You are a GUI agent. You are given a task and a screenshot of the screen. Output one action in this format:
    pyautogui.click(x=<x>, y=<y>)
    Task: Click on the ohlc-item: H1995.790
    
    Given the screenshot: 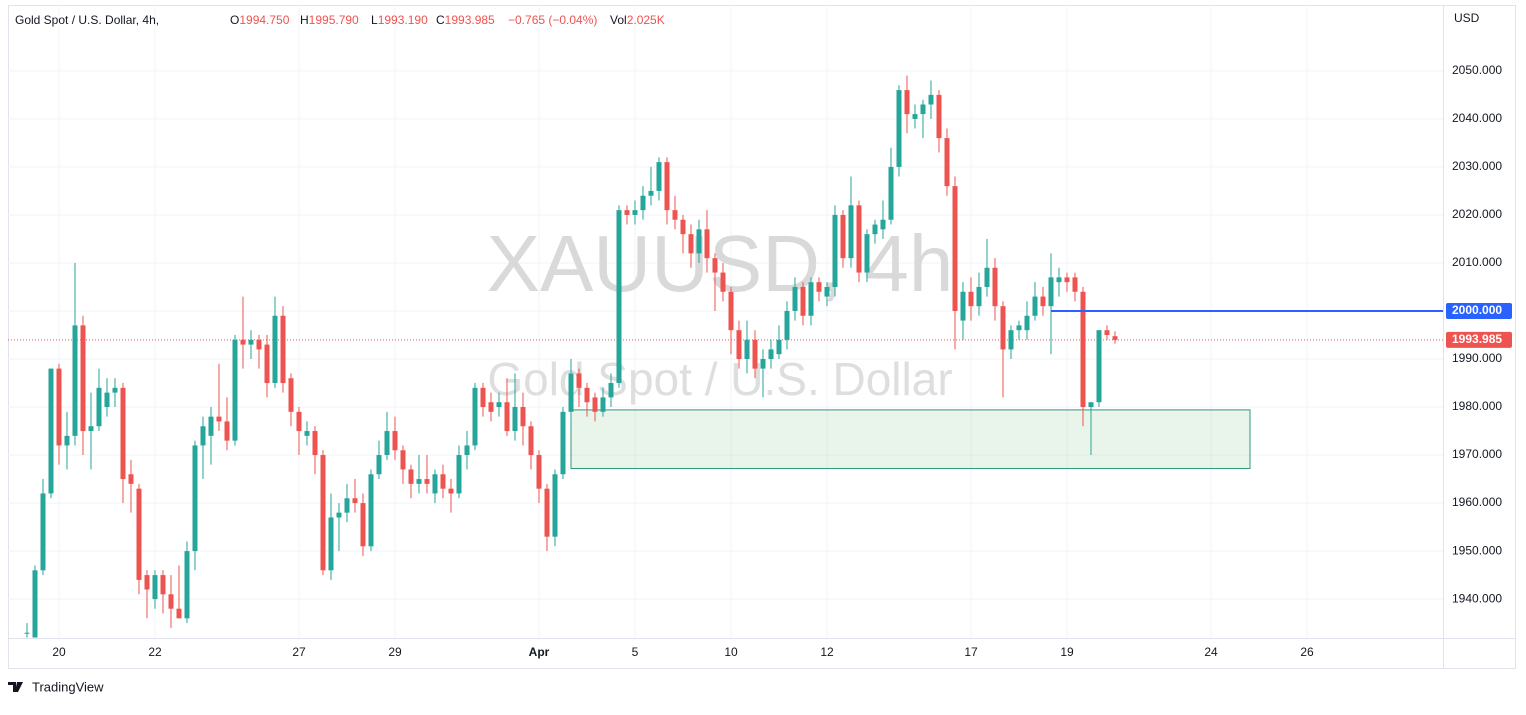 What is the action you would take?
    pyautogui.click(x=329, y=20)
    